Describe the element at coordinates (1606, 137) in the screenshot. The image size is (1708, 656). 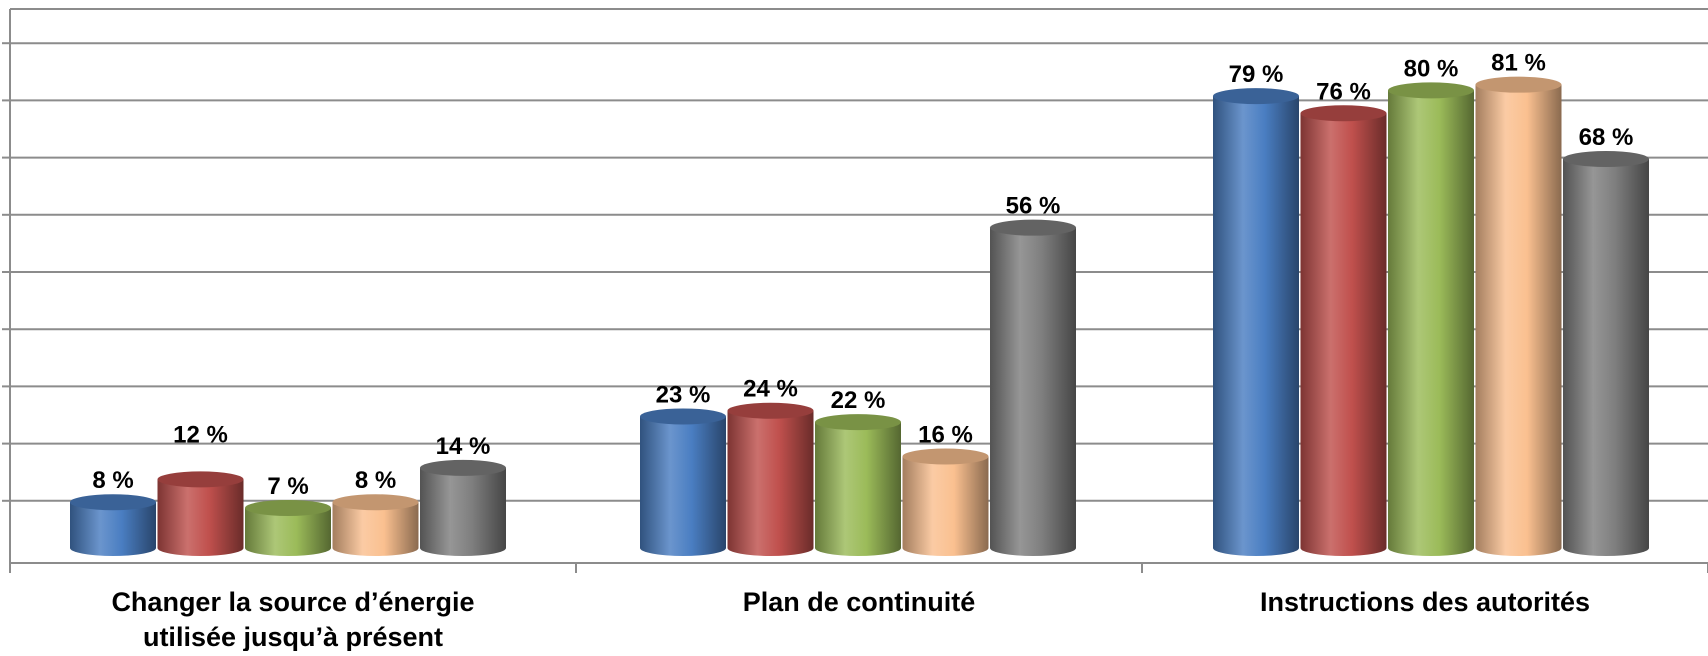
I see `data-label: 68 %` at that location.